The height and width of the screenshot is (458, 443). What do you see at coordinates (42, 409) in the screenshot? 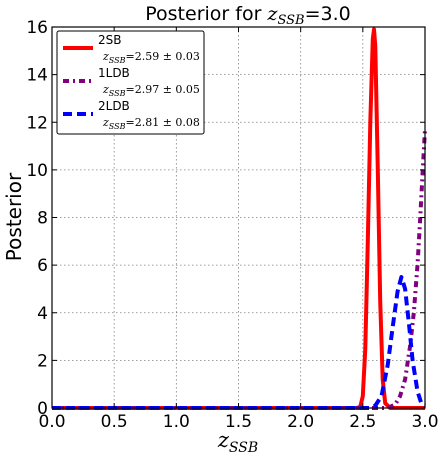
I see `y-tick-label: 0` at bounding box center [42, 409].